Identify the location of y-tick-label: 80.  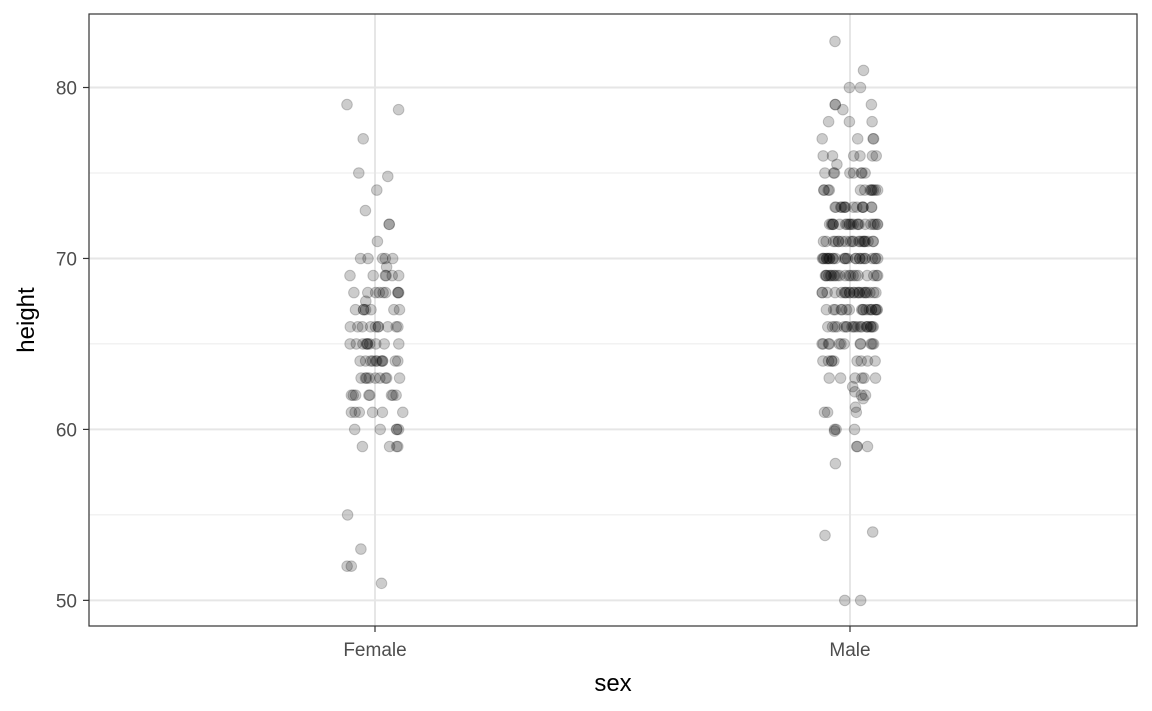
(66, 89).